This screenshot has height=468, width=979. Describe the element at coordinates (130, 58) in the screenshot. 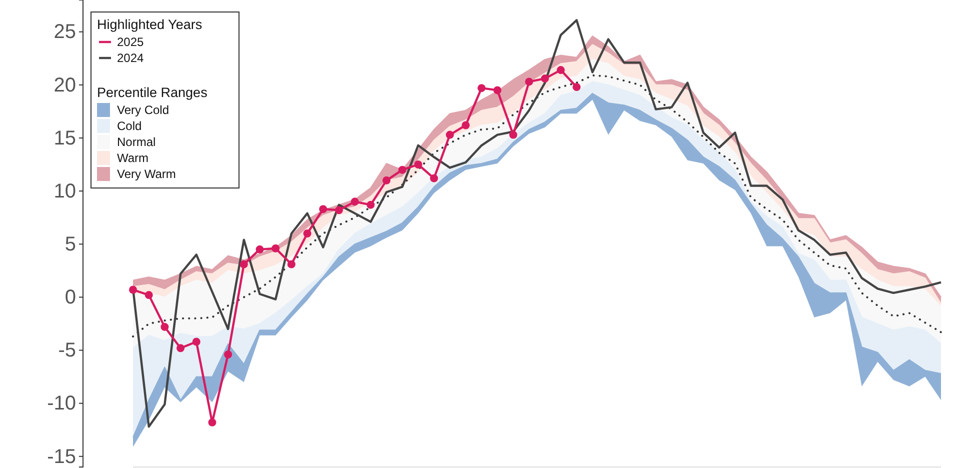

I see `legend-label: 2024` at that location.